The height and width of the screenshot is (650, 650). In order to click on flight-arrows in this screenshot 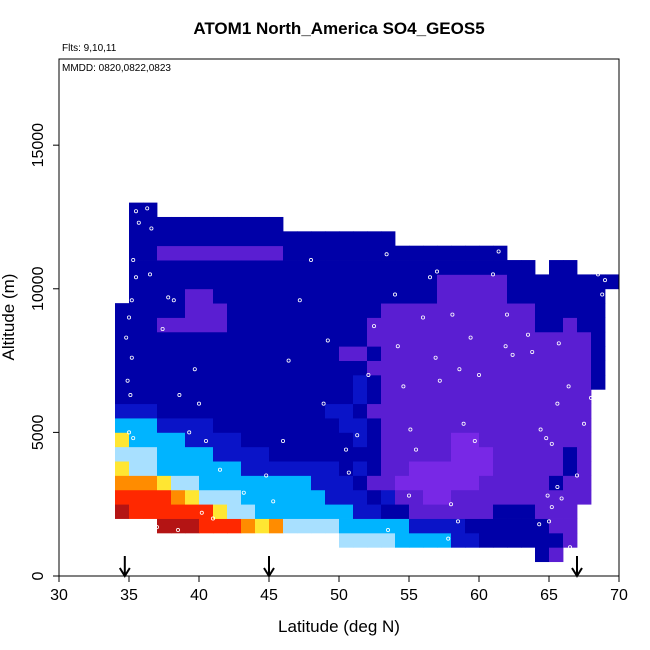, I will do `click(350, 567)`.